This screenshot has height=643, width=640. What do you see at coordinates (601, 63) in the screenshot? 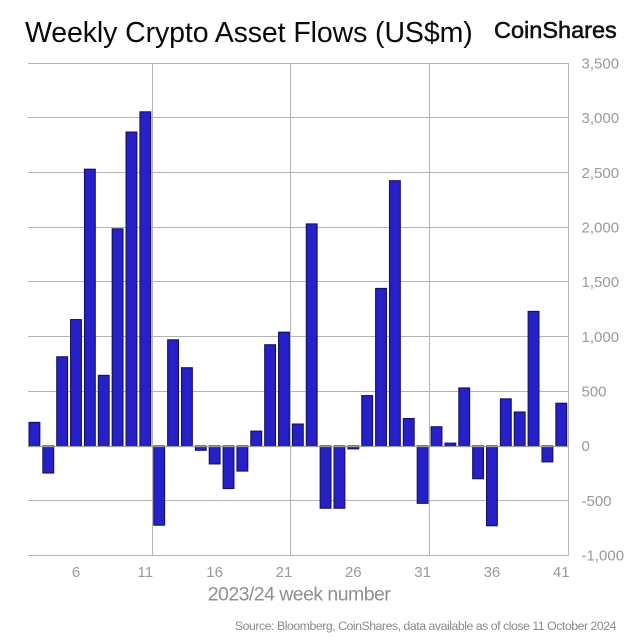
I see `svg-text: 3,500` at bounding box center [601, 63].